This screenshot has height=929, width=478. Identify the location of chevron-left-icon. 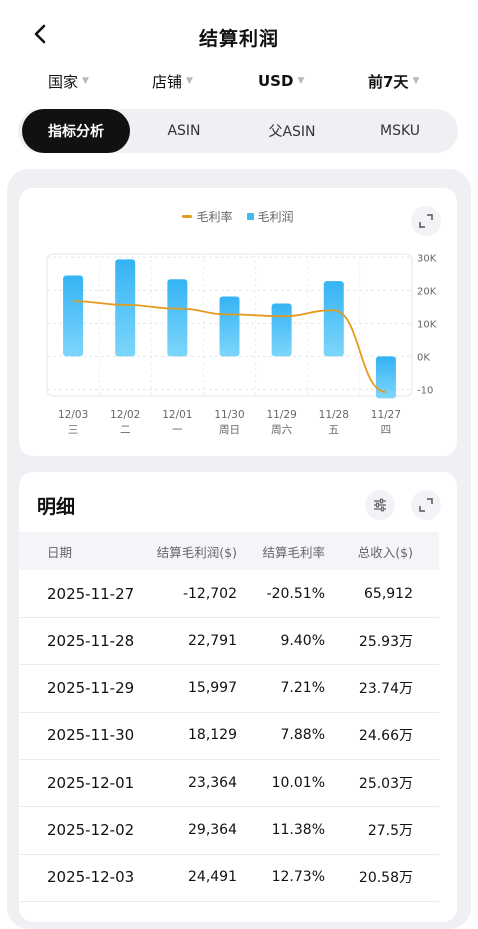
(40, 34).